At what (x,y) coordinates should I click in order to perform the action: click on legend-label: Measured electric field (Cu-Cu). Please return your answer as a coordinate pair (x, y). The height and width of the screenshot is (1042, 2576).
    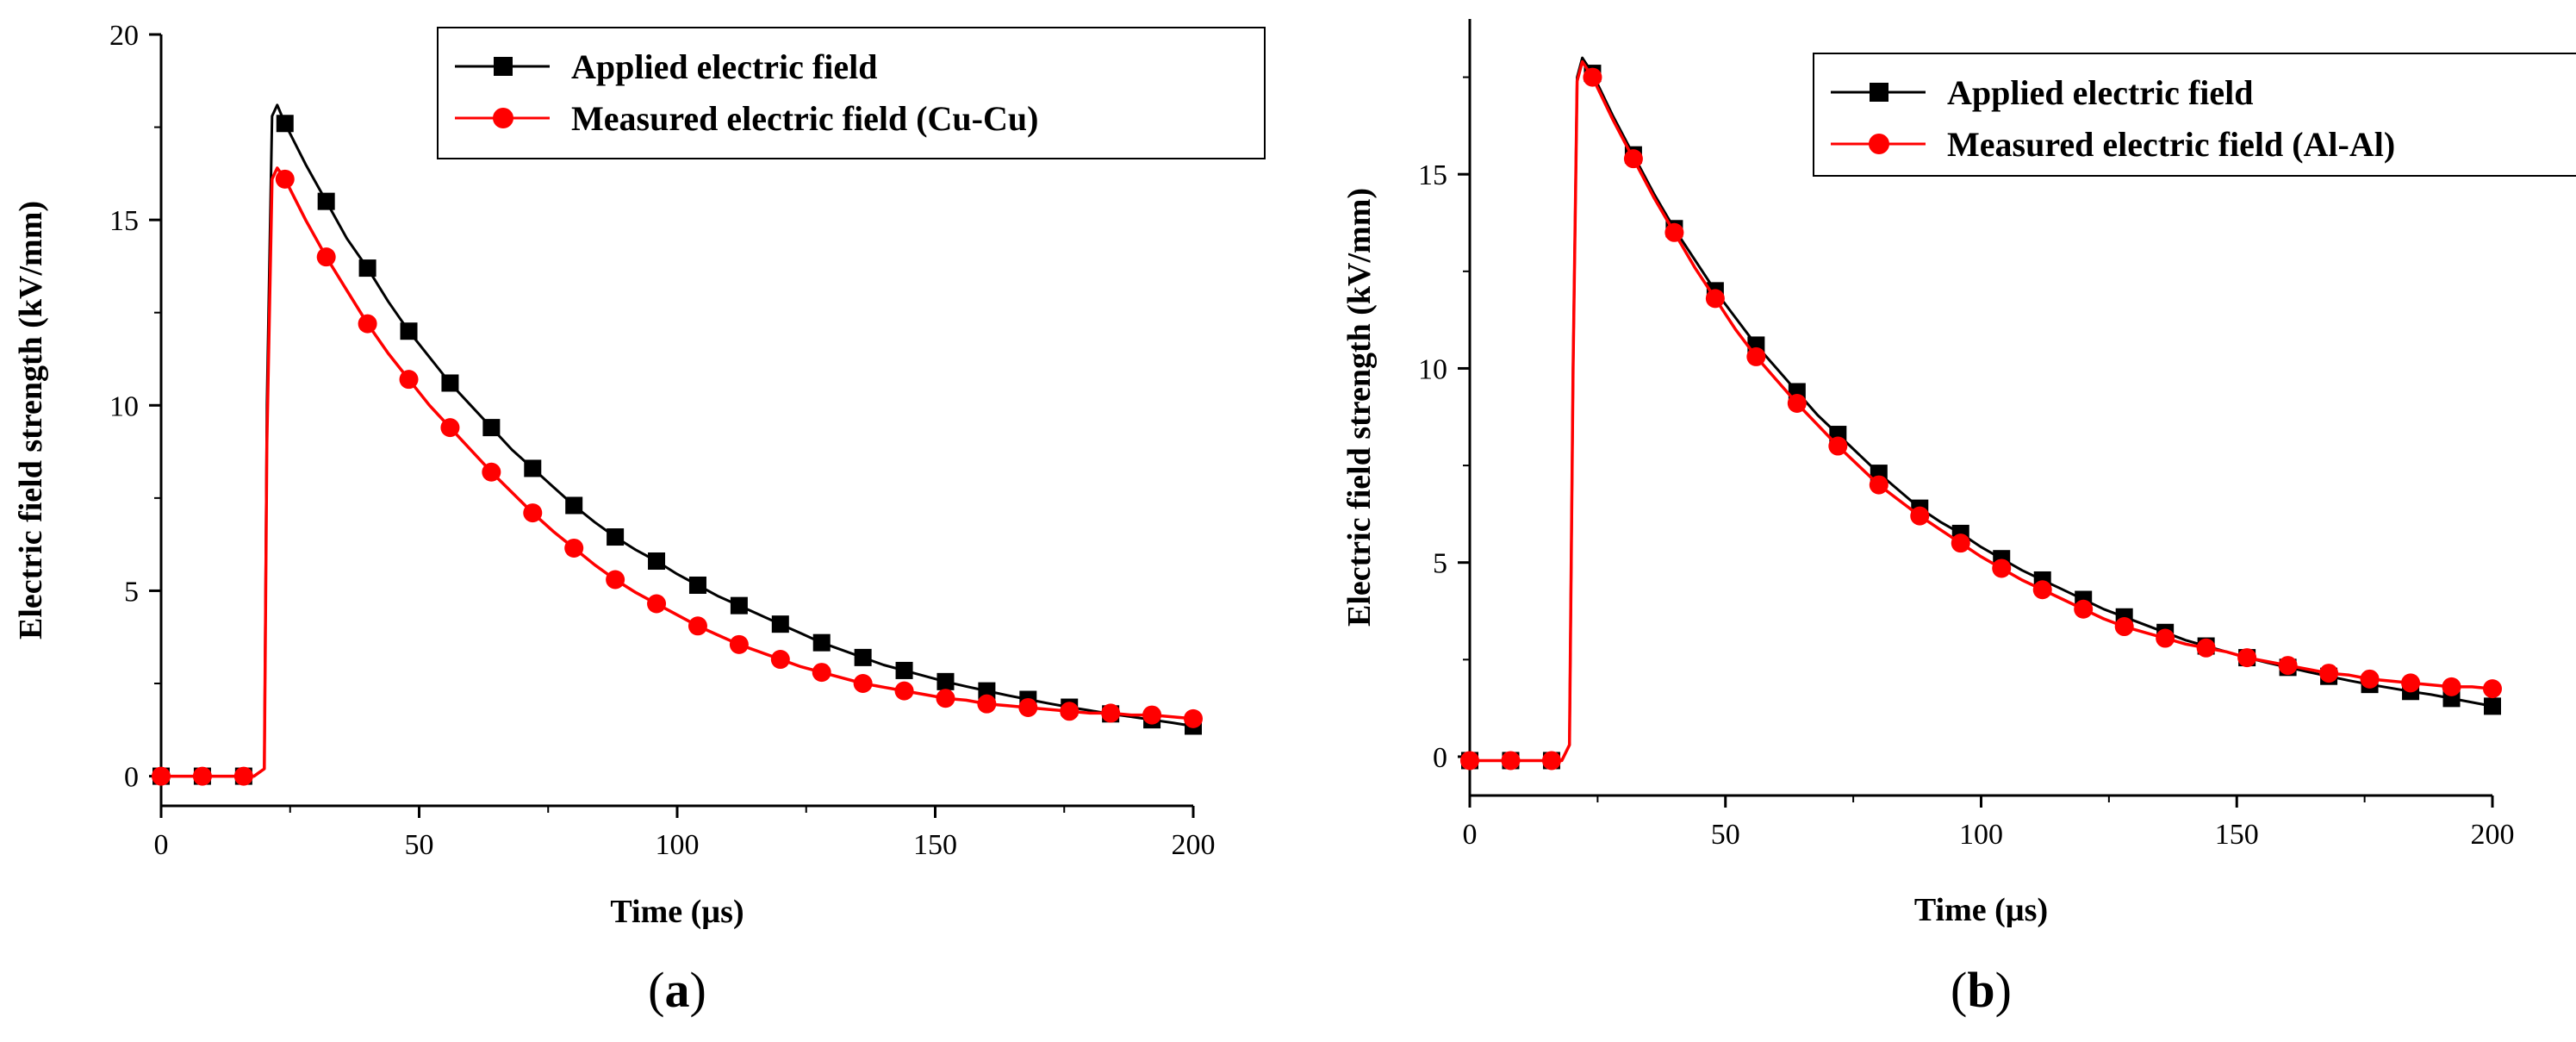
    Looking at the image, I should click on (805, 118).